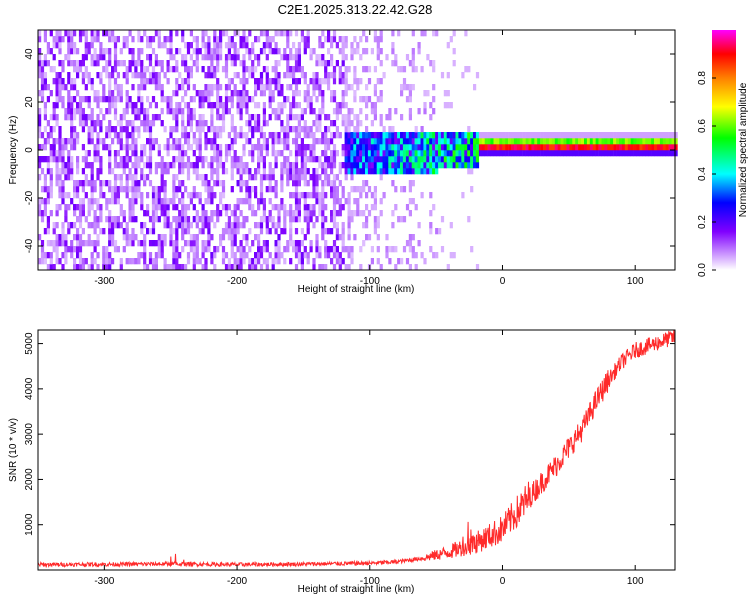 This screenshot has height=600, width=750. Describe the element at coordinates (635, 281) in the screenshot. I see `x-tick-label: 100` at that location.